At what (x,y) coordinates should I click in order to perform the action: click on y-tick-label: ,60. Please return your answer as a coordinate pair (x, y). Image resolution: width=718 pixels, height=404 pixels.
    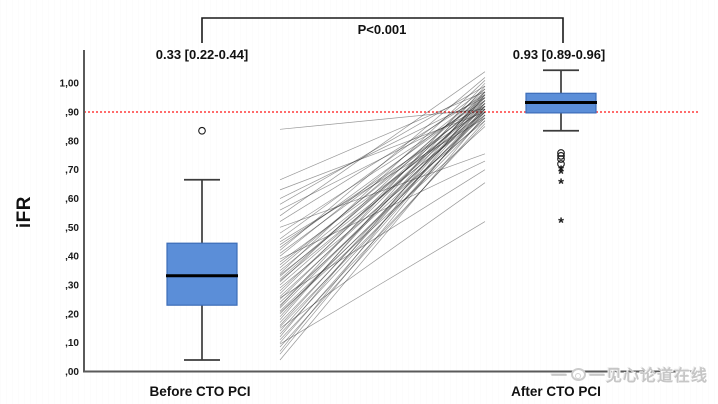
    Looking at the image, I should click on (72, 199).